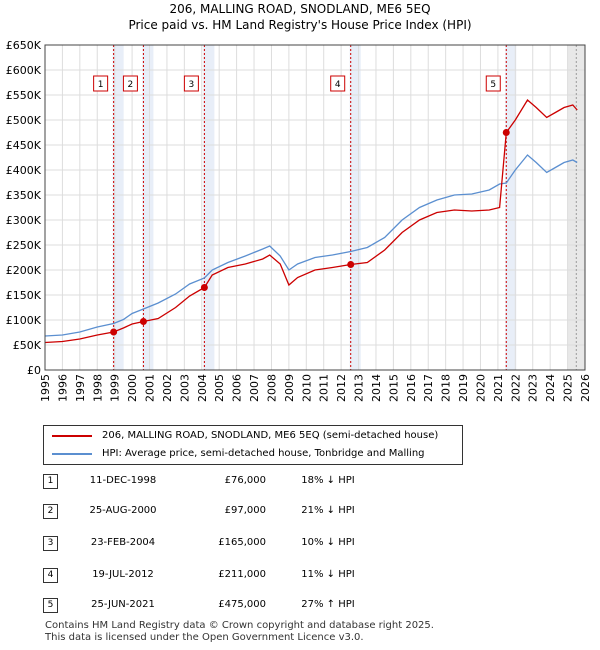 The height and width of the screenshot is (650, 600). What do you see at coordinates (219, 388) in the screenshot?
I see `x-tick-label: 2005` at bounding box center [219, 388].